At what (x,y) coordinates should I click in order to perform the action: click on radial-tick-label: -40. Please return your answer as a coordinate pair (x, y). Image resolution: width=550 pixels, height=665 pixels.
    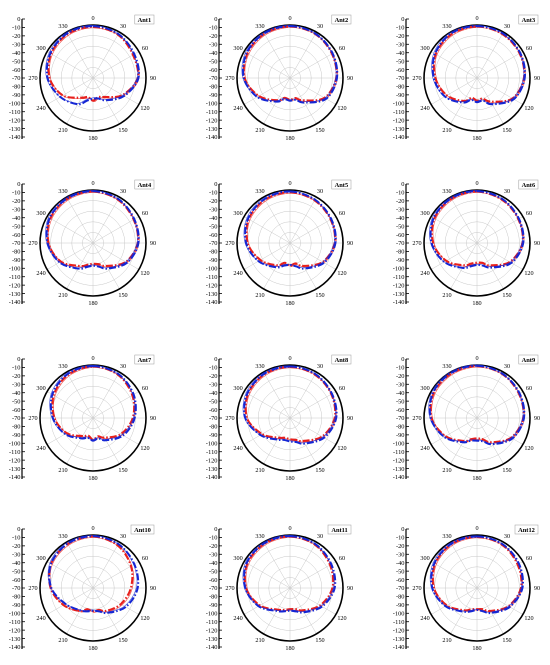
    Looking at the image, I should click on (400, 563).